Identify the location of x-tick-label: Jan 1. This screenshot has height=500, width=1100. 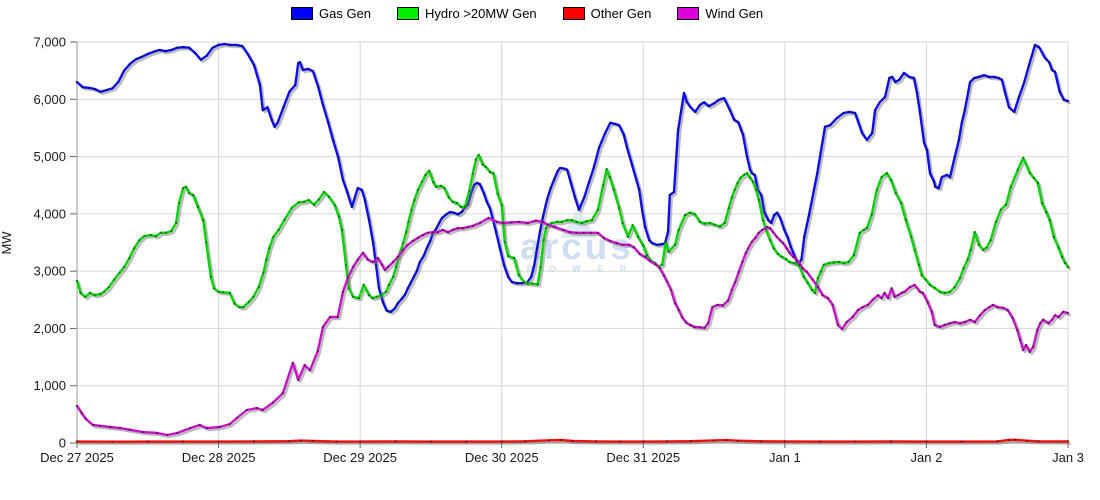
(785, 457).